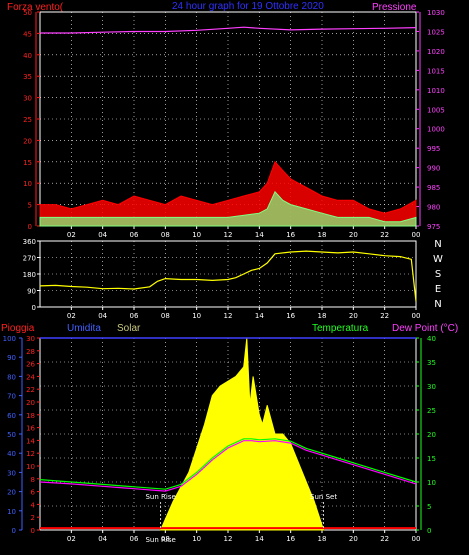  I want to click on y-tick-label-left: 15, so click(27, 163).